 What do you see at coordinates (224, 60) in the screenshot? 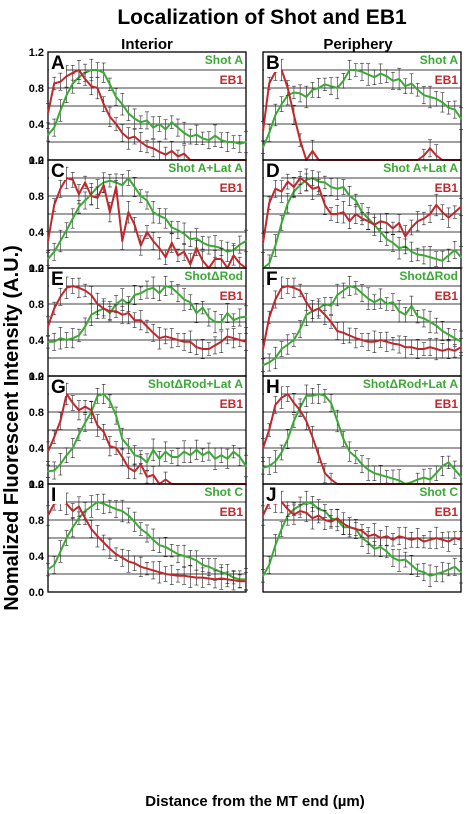
I see `legend-label: Shot A` at bounding box center [224, 60].